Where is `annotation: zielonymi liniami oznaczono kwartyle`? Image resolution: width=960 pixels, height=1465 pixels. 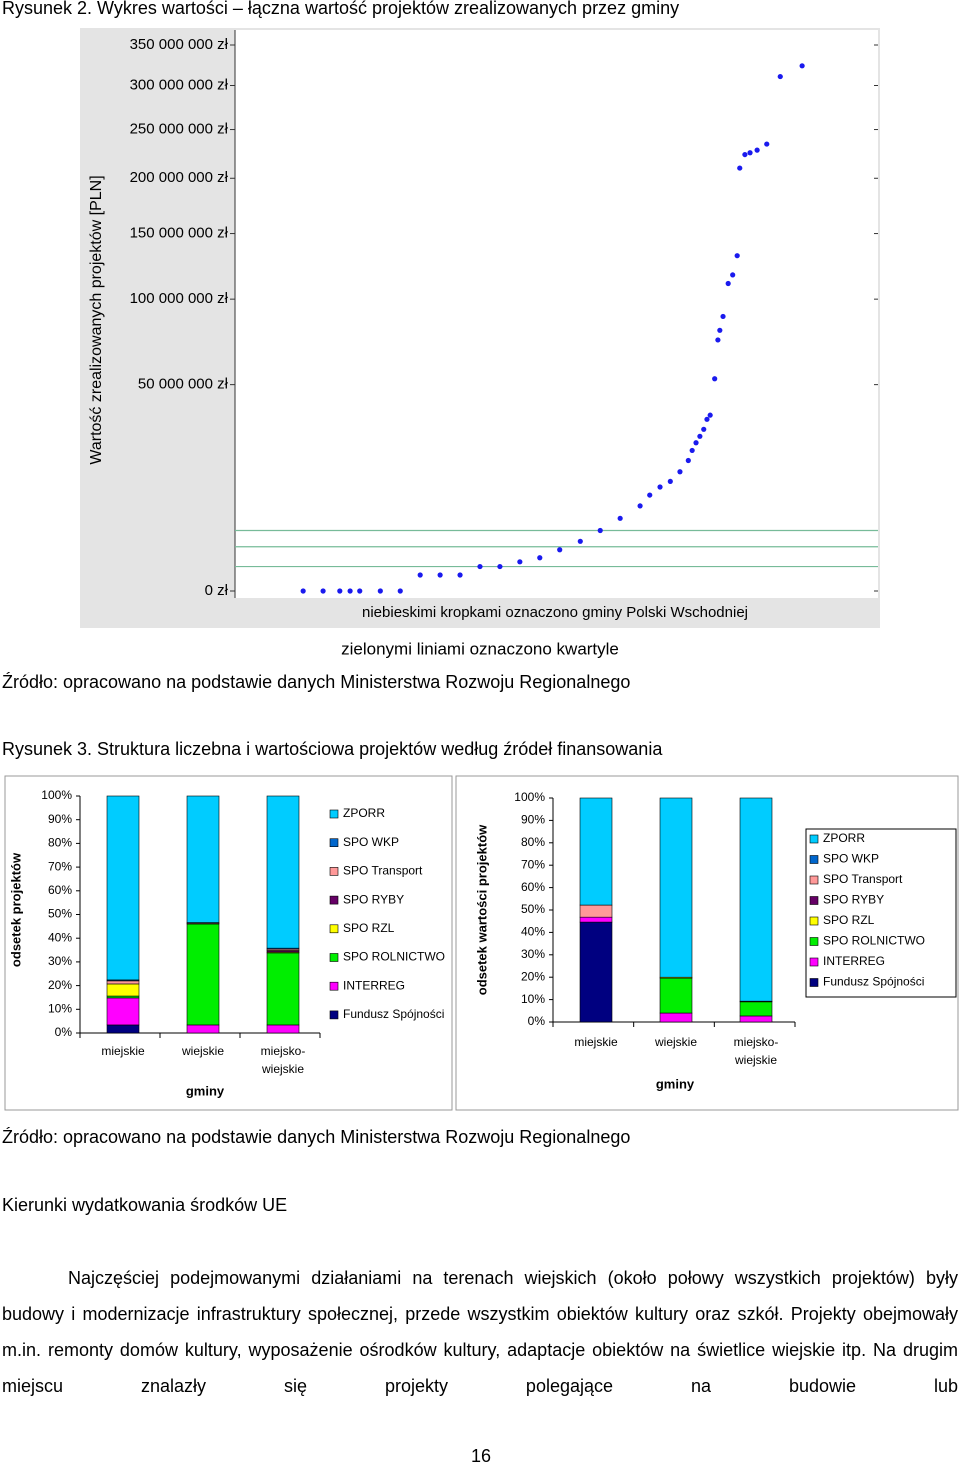 annotation: zielonymi liniami oznaczono kwartyle is located at coordinates (480, 648).